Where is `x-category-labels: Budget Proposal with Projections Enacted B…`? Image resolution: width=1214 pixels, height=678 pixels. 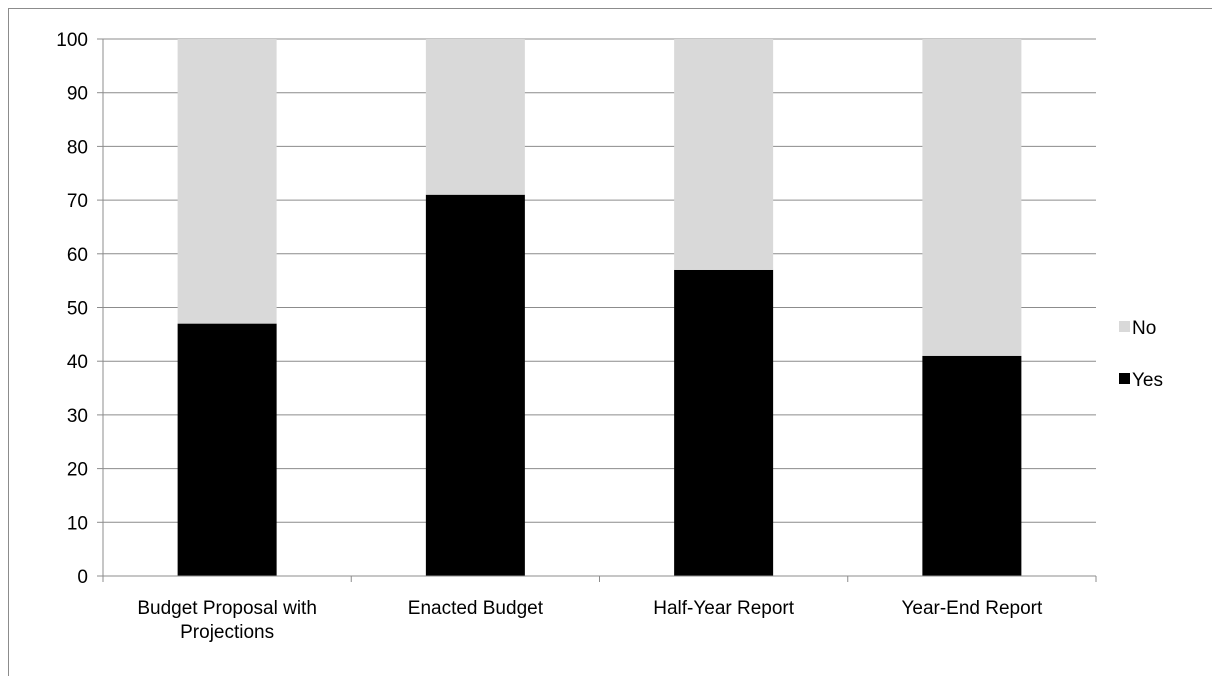 x-category-labels: Budget Proposal with Projections Enacted B… is located at coordinates (590, 620).